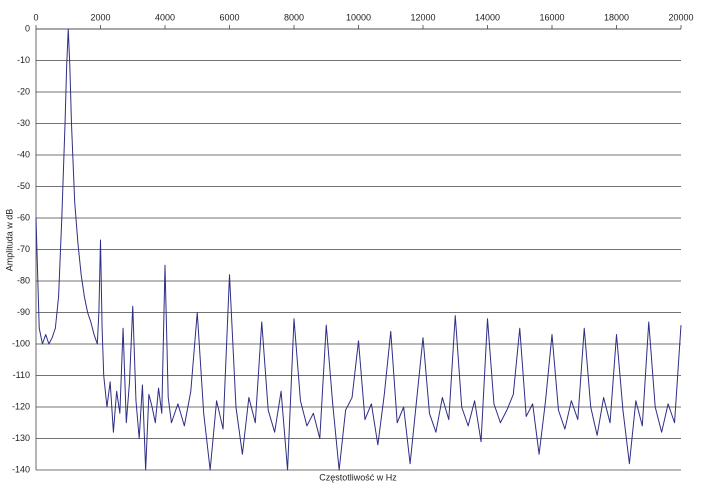 This screenshot has height=485, width=705. What do you see at coordinates (422, 17) in the screenshot?
I see `x-tick-label: 12000` at bounding box center [422, 17].